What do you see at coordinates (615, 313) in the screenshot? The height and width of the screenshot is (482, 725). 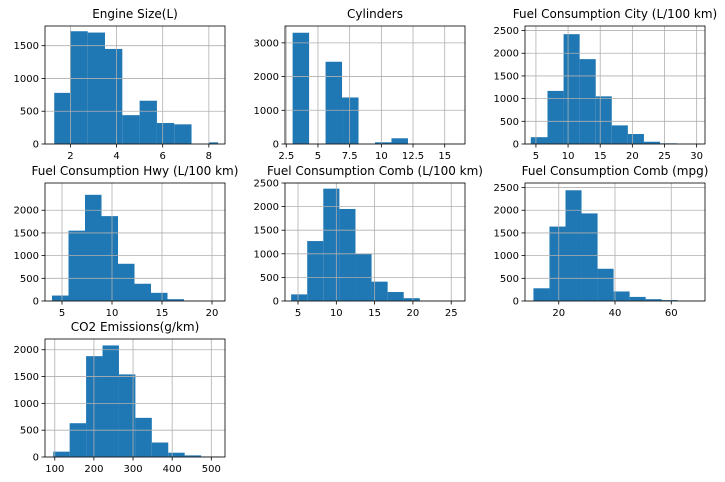 I see `x-tick-label: 40` at bounding box center [615, 313].